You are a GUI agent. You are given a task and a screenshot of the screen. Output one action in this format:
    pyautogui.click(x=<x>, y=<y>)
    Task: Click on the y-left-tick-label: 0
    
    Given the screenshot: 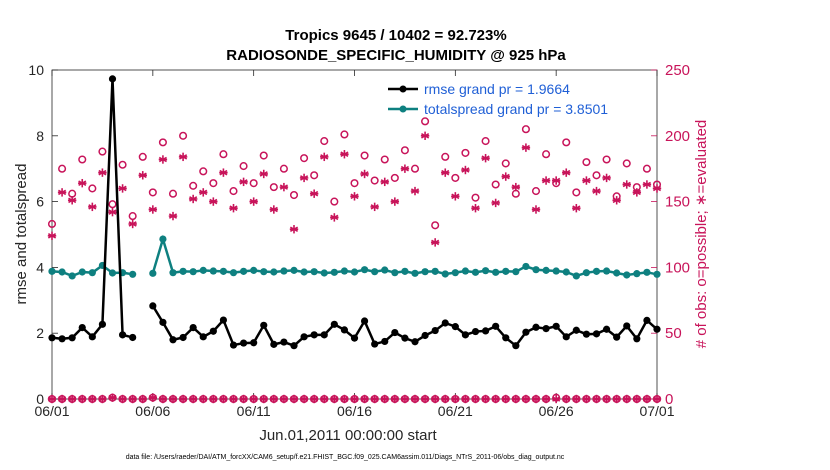 What is the action you would take?
    pyautogui.click(x=40, y=399)
    